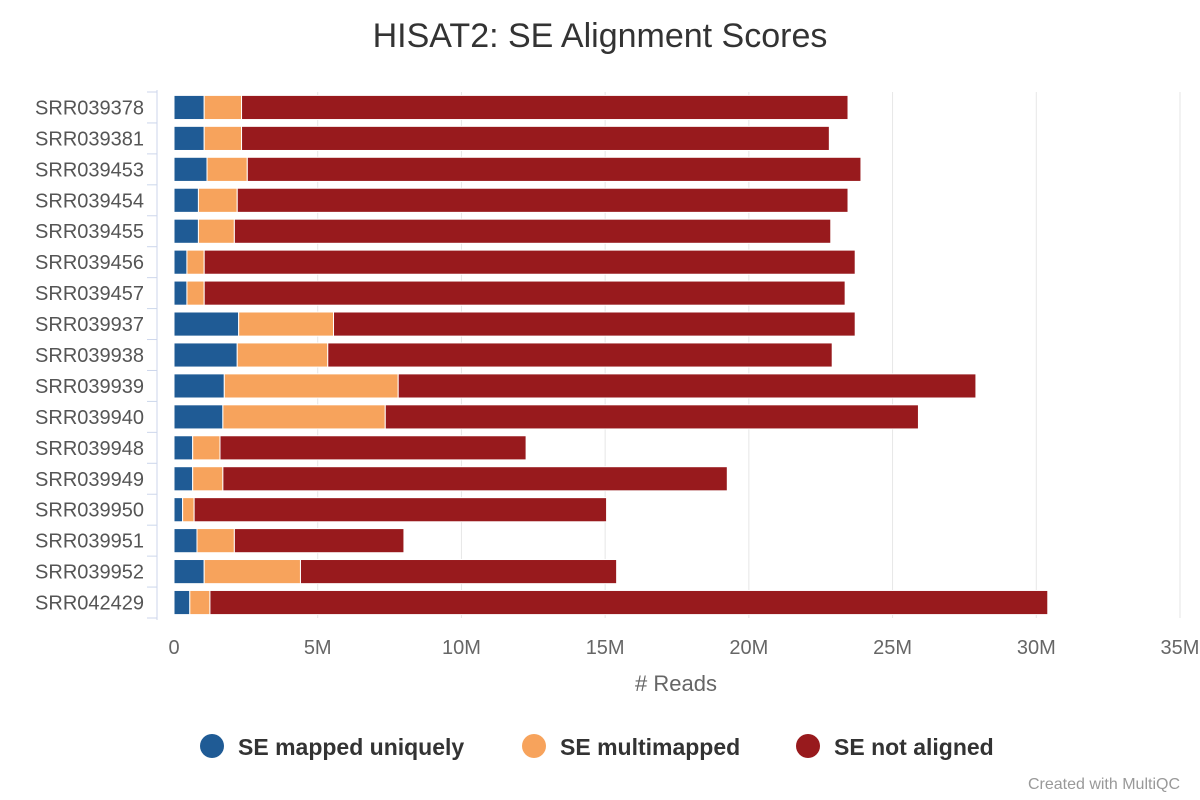 Image resolution: width=1200 pixels, height=800 pixels. I want to click on category-label: SRR039952, so click(89, 573).